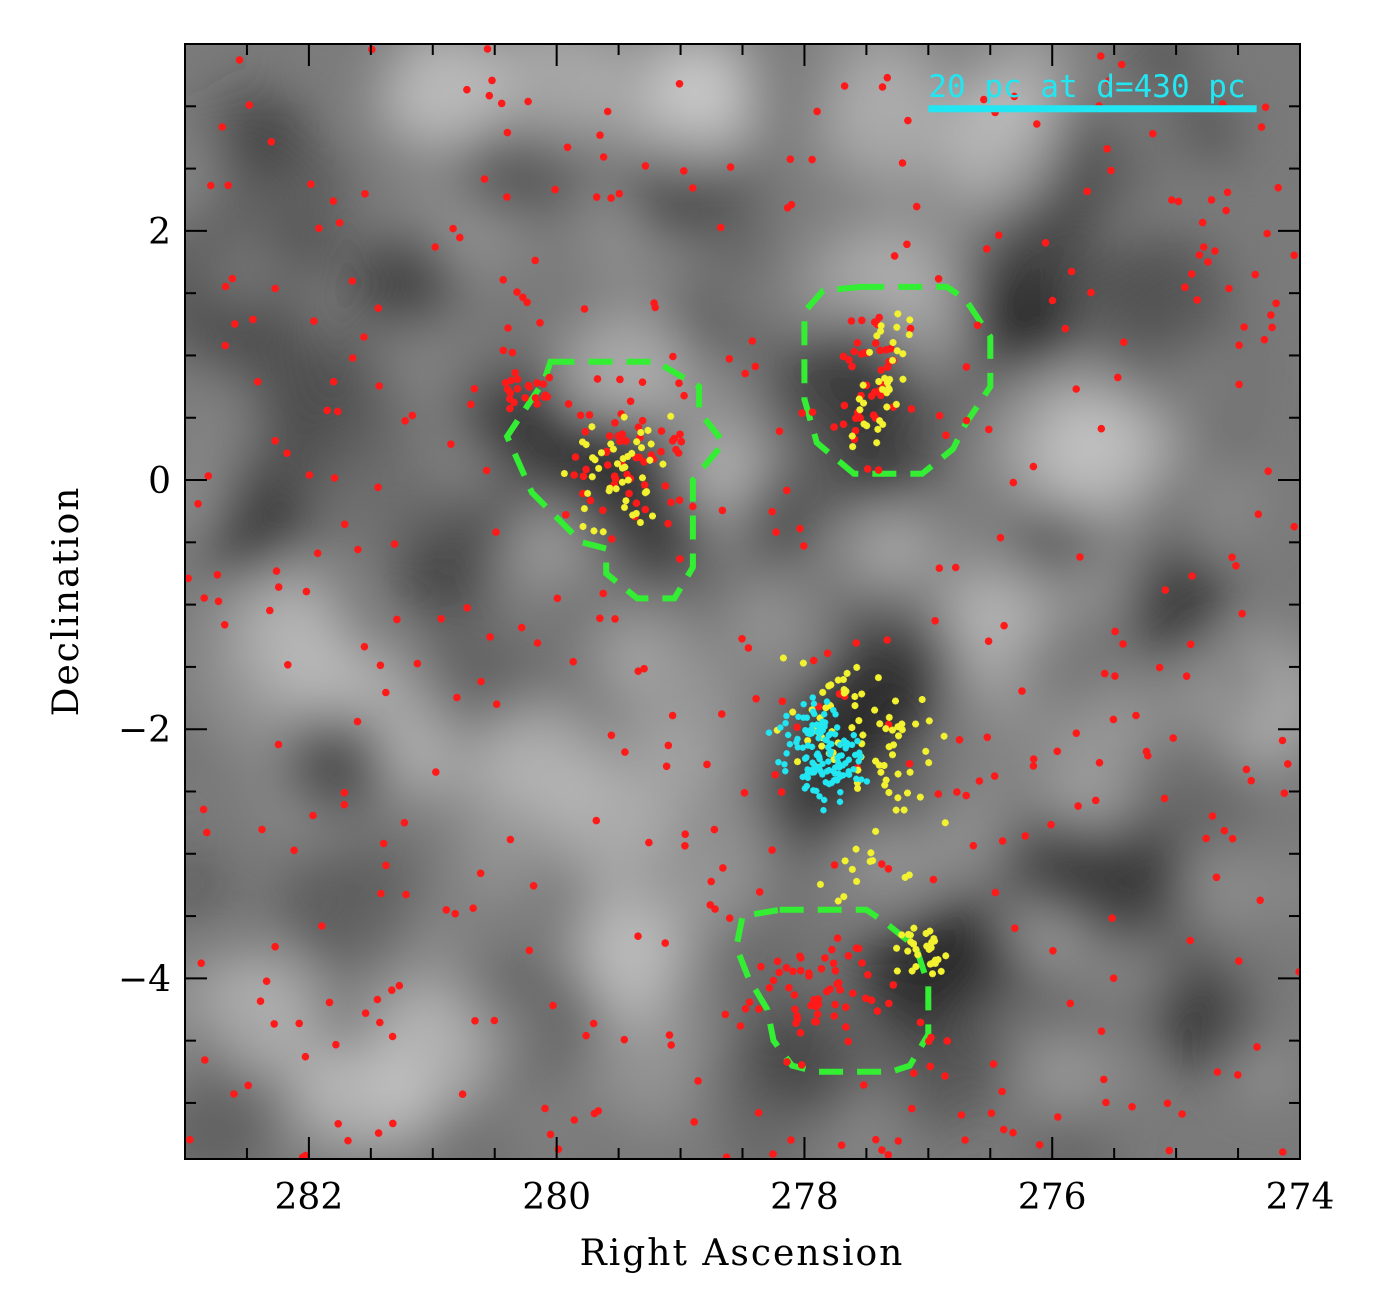  What do you see at coordinates (1092, 89) in the screenshot?
I see `scale-bar: 20 pc at d=430 pc` at bounding box center [1092, 89].